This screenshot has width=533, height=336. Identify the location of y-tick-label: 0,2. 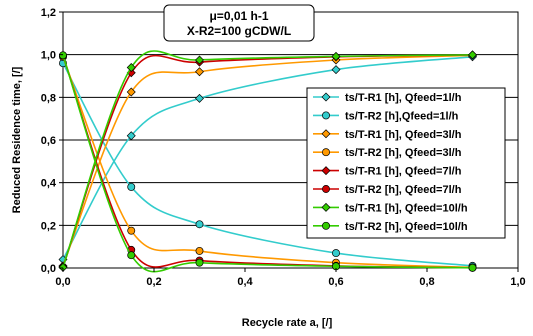
(48, 226).